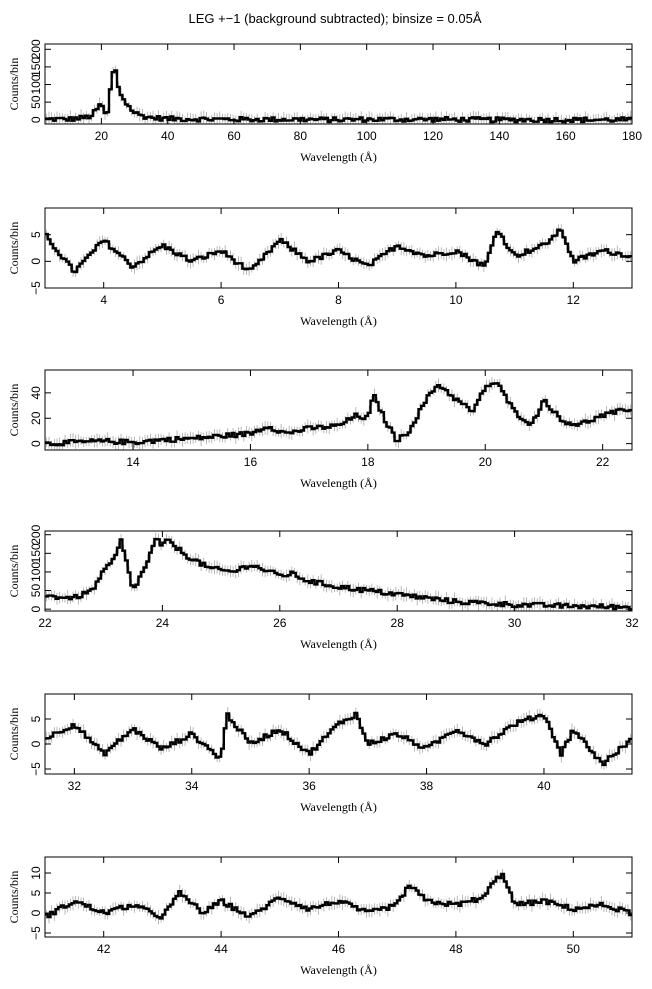  What do you see at coordinates (133, 462) in the screenshot?
I see `x-tick-label: 14` at bounding box center [133, 462].